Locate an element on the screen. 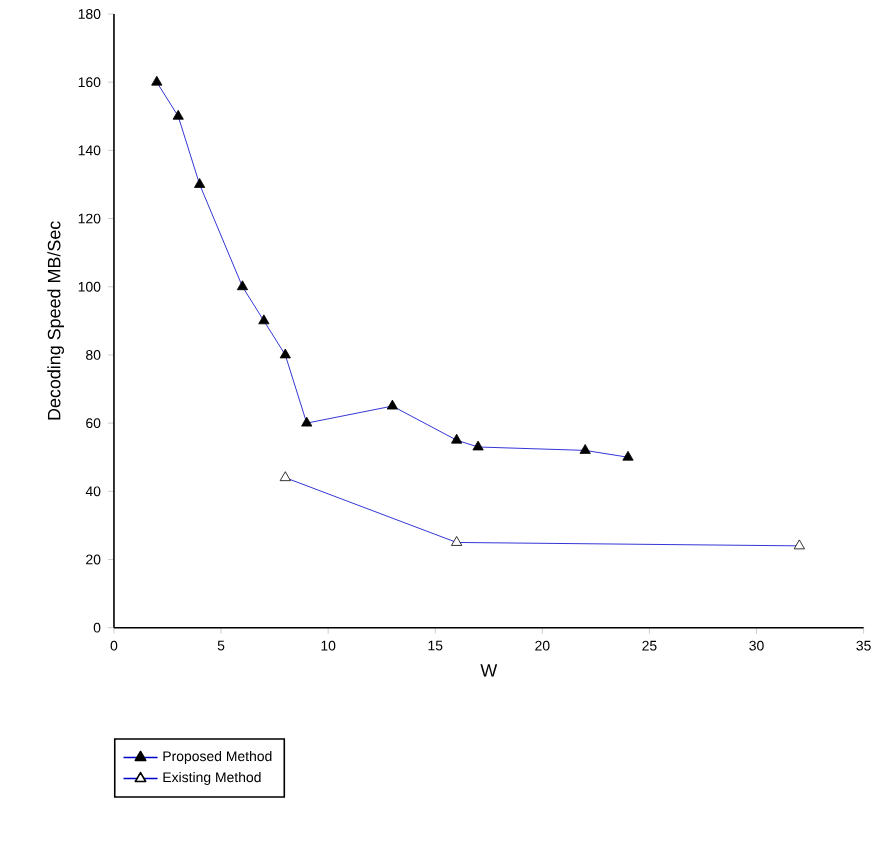 Image resolution: width=878 pixels, height=846 pixels. x-axis-title: W is located at coordinates (489, 670).